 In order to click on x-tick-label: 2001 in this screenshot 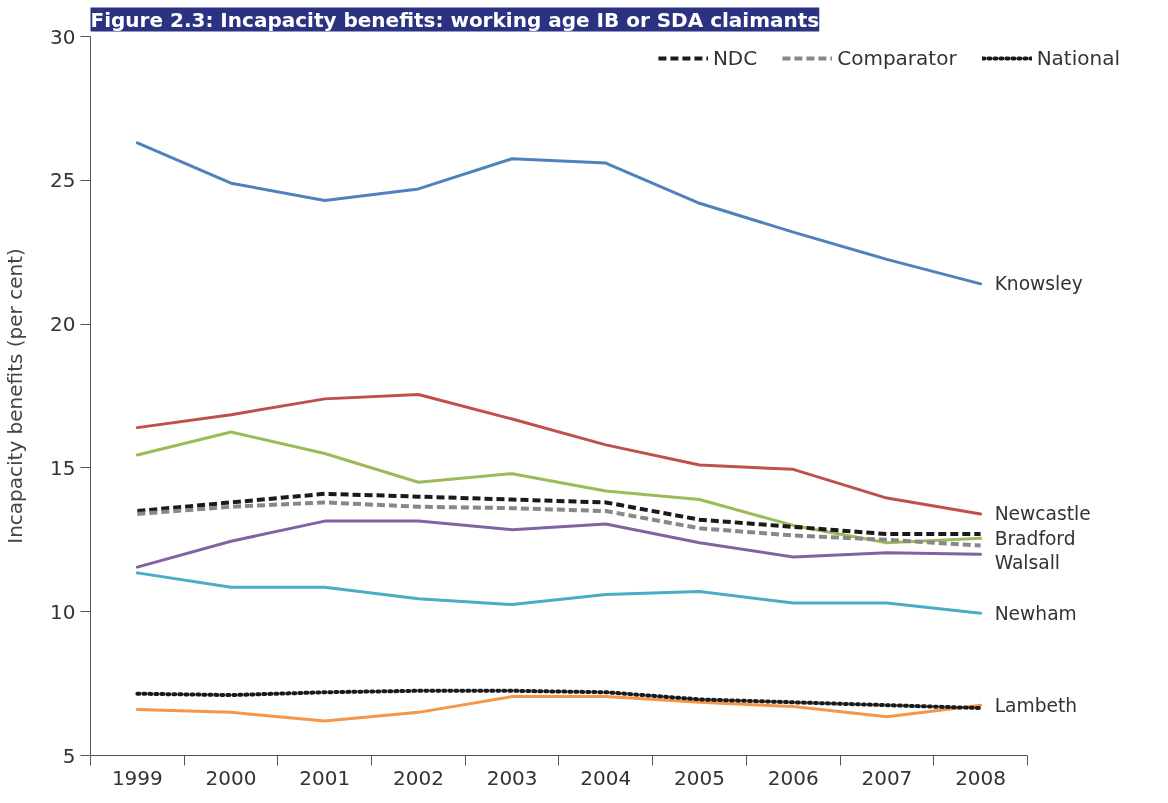, I will do `click(325, 777)`.